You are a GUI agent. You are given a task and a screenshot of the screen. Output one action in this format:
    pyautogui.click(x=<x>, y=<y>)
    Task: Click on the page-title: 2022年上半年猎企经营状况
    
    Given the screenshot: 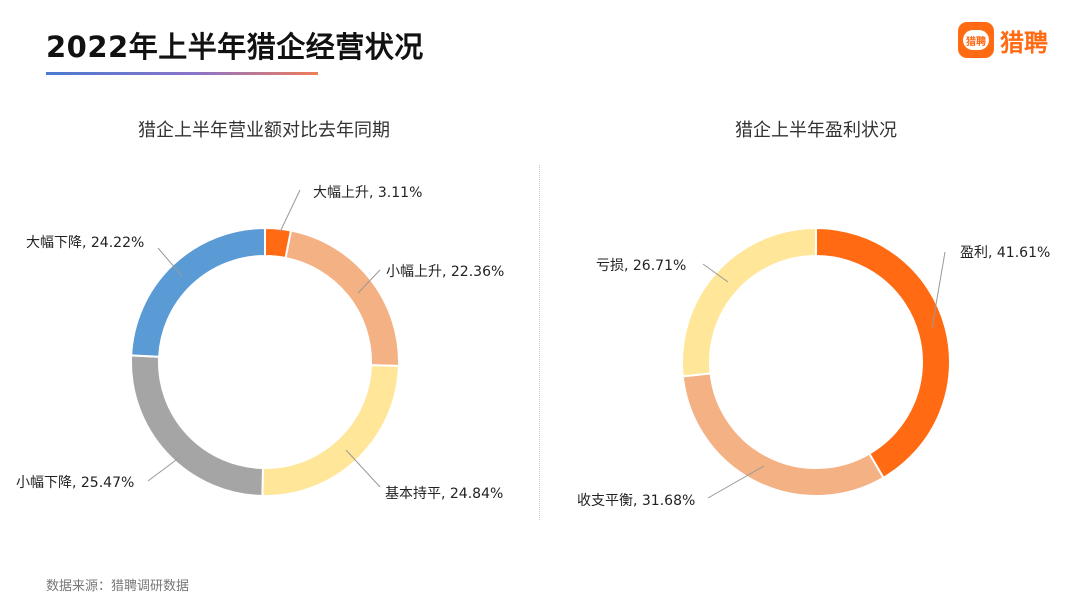 What is the action you would take?
    pyautogui.click(x=235, y=47)
    